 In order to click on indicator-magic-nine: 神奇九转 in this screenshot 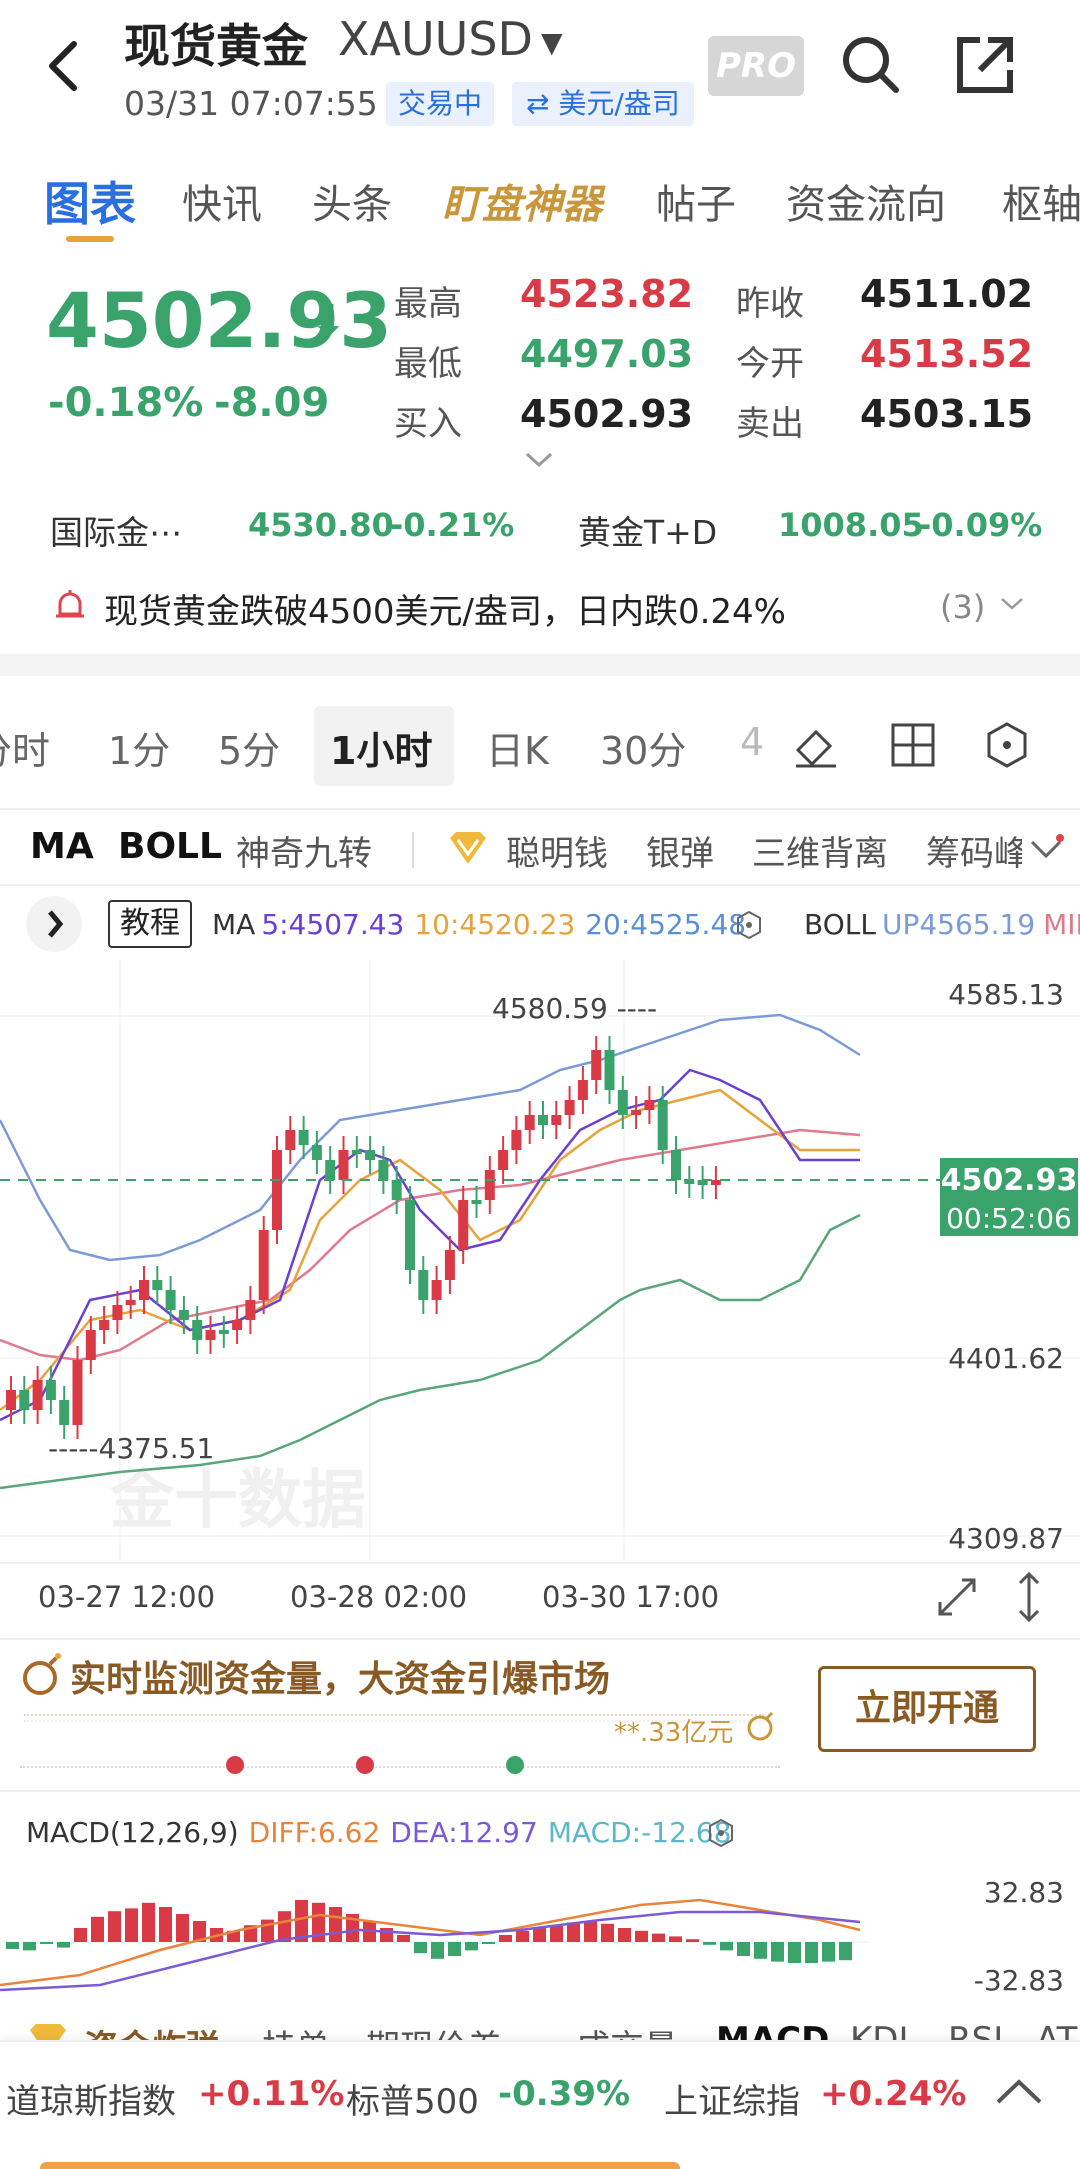, I will do `click(304, 854)`.